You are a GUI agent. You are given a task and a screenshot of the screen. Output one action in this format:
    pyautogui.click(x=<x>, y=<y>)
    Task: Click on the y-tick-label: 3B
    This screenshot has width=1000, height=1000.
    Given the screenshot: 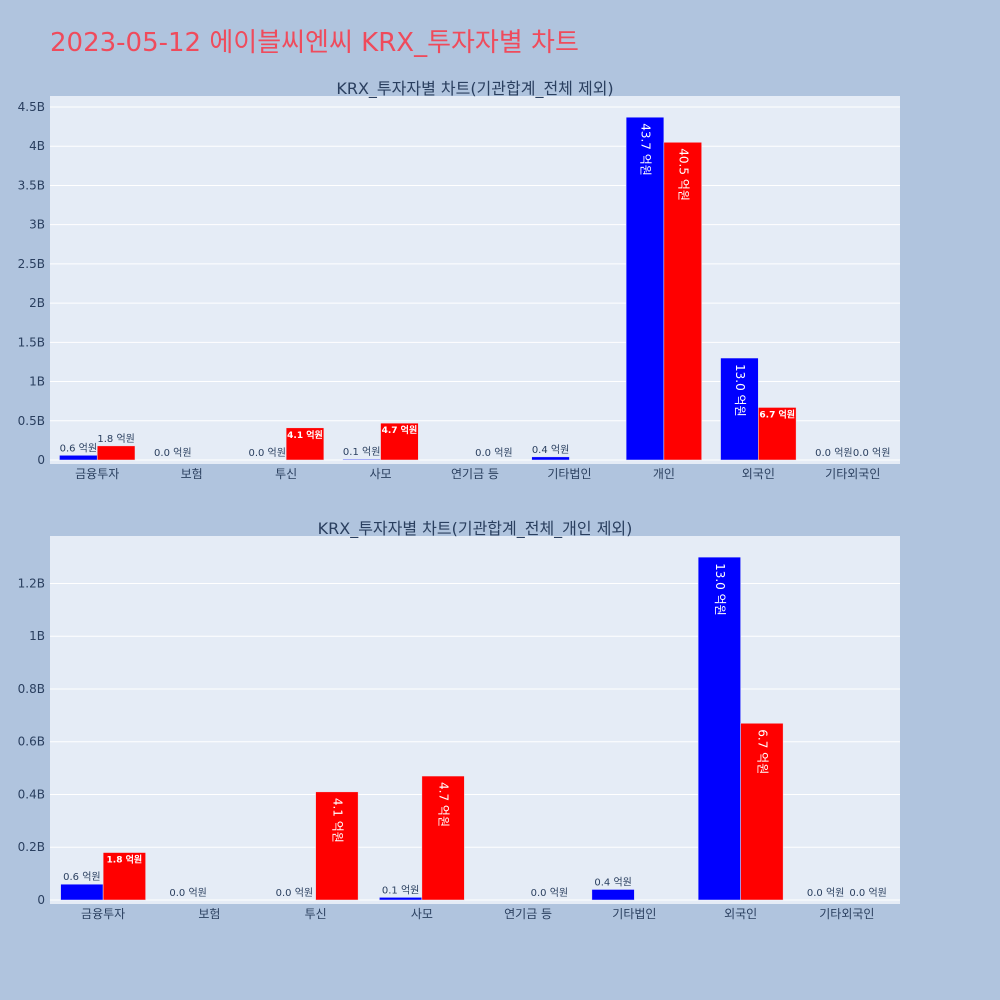 What is the action you would take?
    pyautogui.click(x=37, y=225)
    